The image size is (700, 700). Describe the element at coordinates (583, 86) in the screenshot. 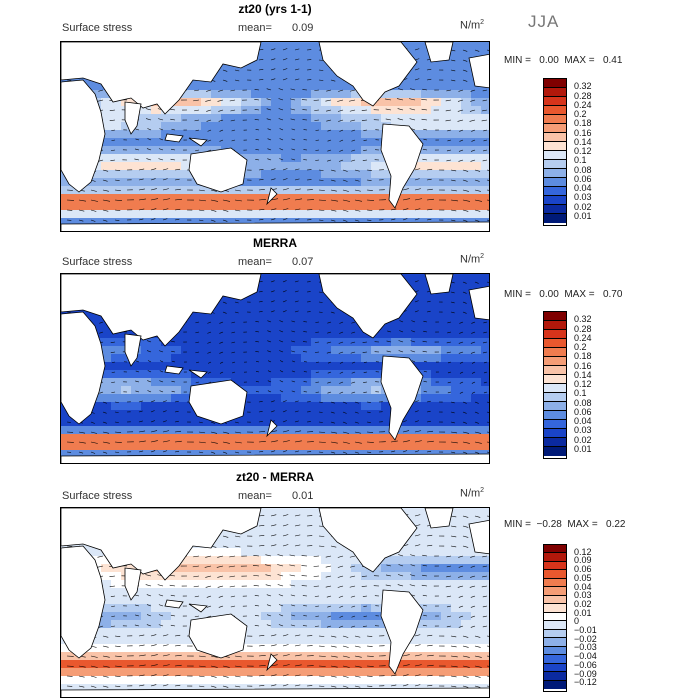

I see `colorbar-tick-label: 0.32` at that location.